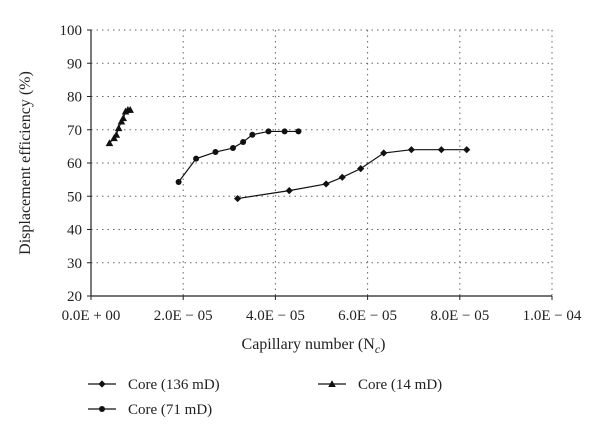 The height and width of the screenshot is (447, 600). I want to click on series-triangle, so click(119, 126).